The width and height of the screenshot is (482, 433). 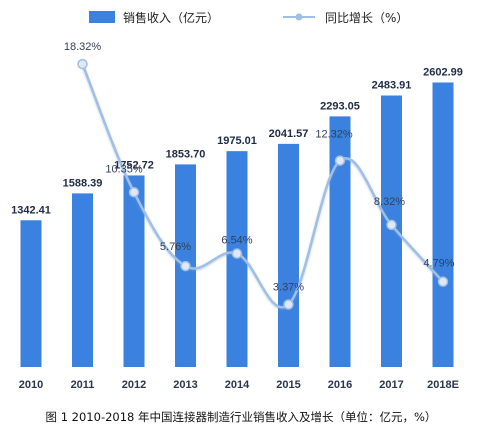 I want to click on bar-2011, so click(x=82, y=280).